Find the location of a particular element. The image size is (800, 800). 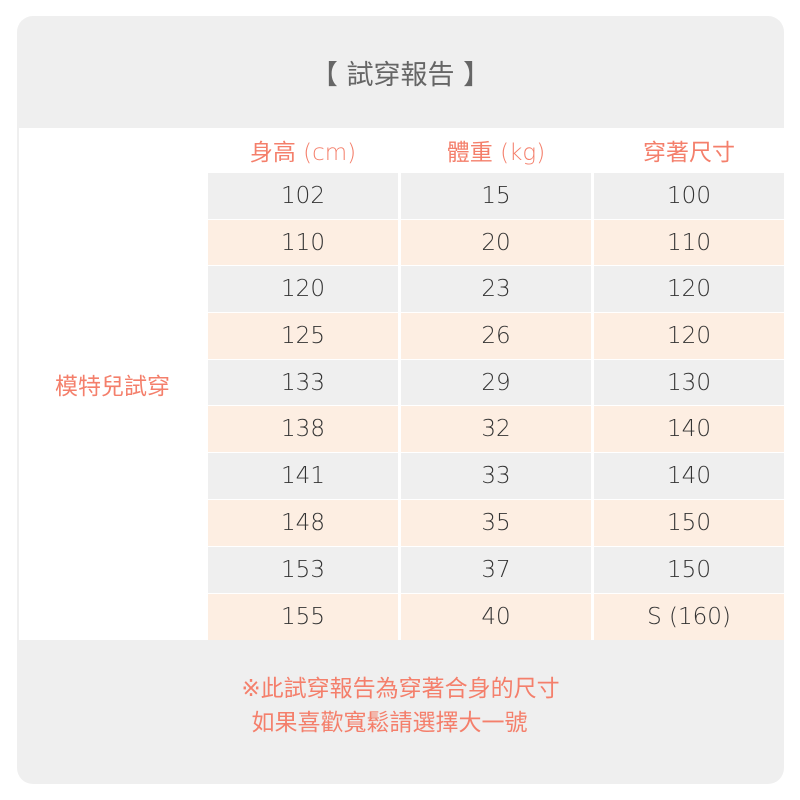

table-cell: 15 is located at coordinates (496, 196).